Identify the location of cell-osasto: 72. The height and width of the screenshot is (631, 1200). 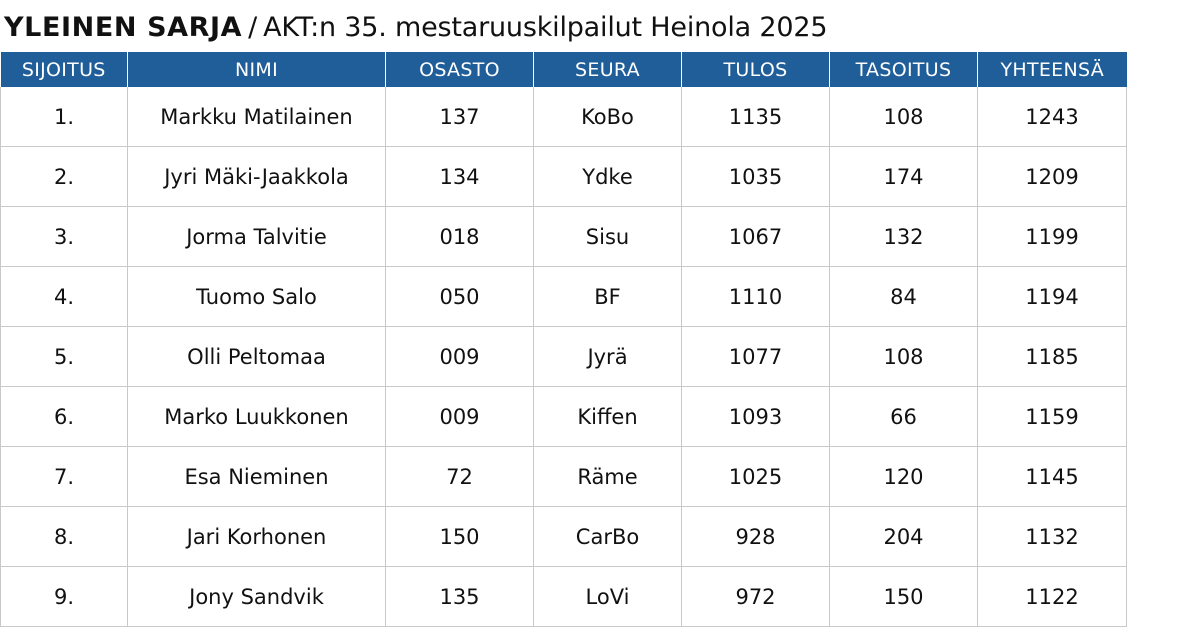
(459, 476).